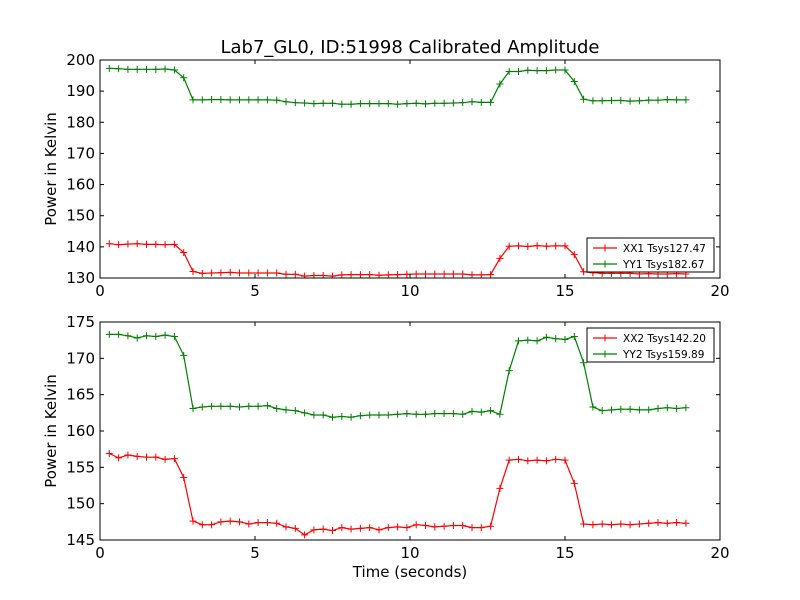 This screenshot has width=800, height=600. What do you see at coordinates (80, 395) in the screenshot?
I see `y-tick-label: 165` at bounding box center [80, 395].